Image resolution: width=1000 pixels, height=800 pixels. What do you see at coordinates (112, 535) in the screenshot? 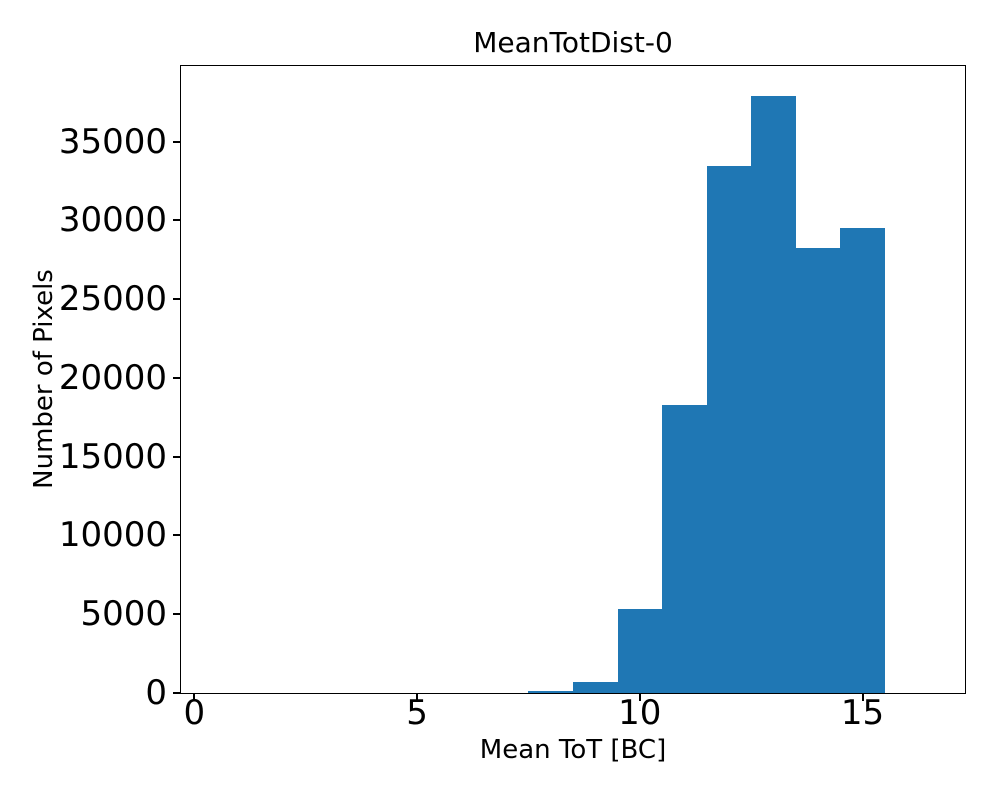
I see `y-tick-label: 10000` at bounding box center [112, 535].